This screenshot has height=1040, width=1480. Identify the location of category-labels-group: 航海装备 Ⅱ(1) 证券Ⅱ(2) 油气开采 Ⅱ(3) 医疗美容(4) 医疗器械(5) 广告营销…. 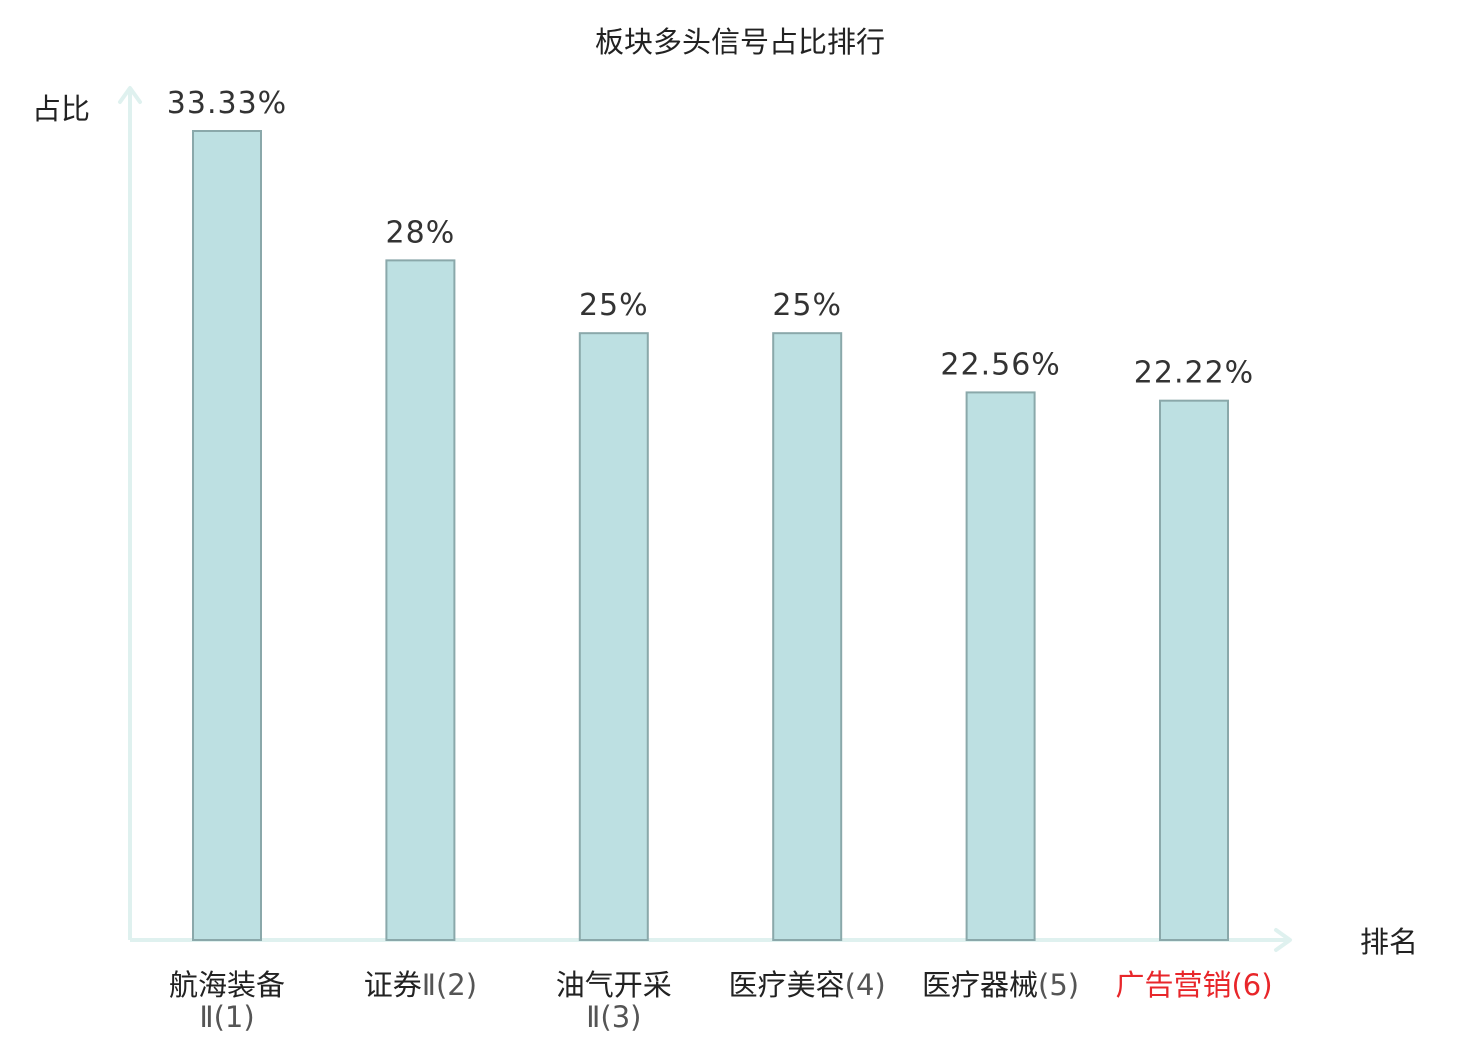
(721, 1001).